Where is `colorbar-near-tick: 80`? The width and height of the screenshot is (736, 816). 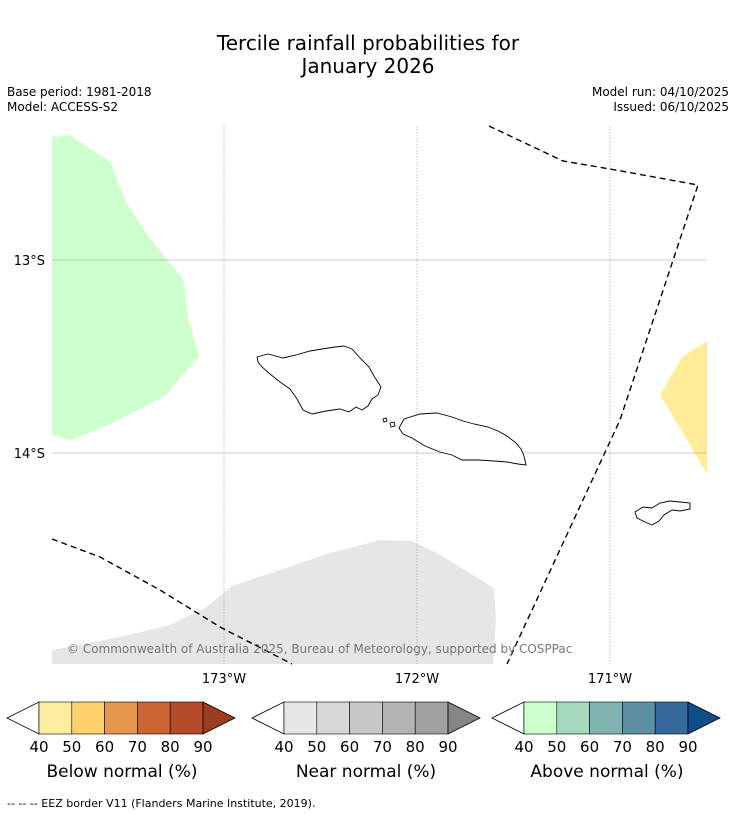
colorbar-near-tick: 80 is located at coordinates (415, 747).